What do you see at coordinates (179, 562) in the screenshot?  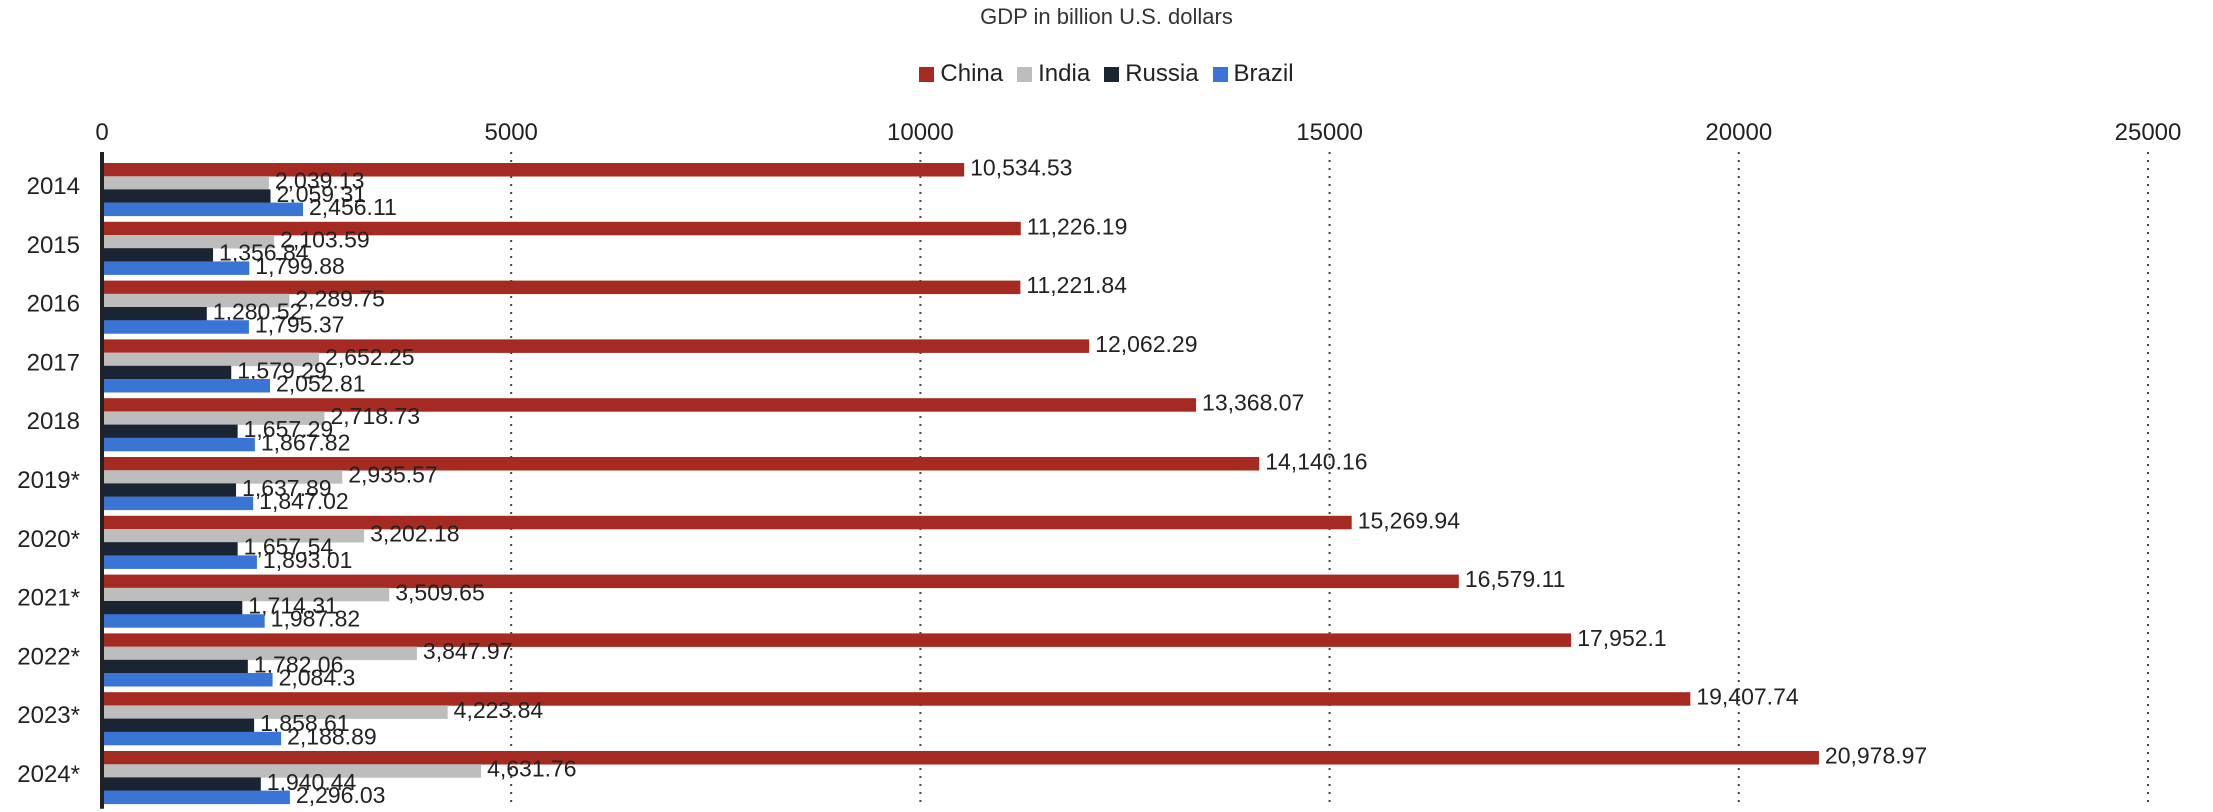 I see `bar-brazil-2020` at bounding box center [179, 562].